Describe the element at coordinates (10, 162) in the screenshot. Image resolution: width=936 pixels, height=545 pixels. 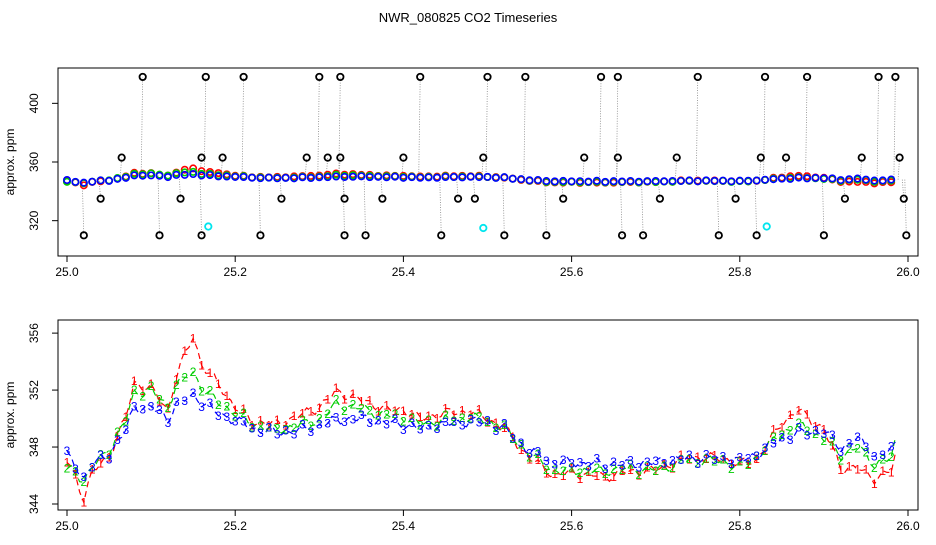
I see `y-axis-label: approx. ppm` at that location.